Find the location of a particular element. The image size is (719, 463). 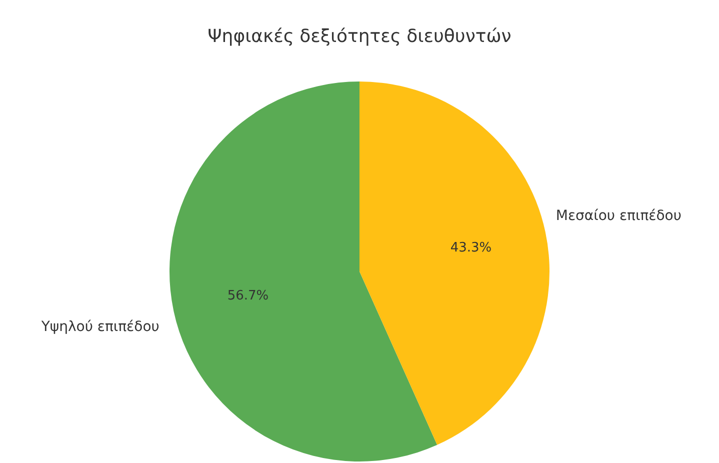

data-label: 56.7% is located at coordinates (248, 296).